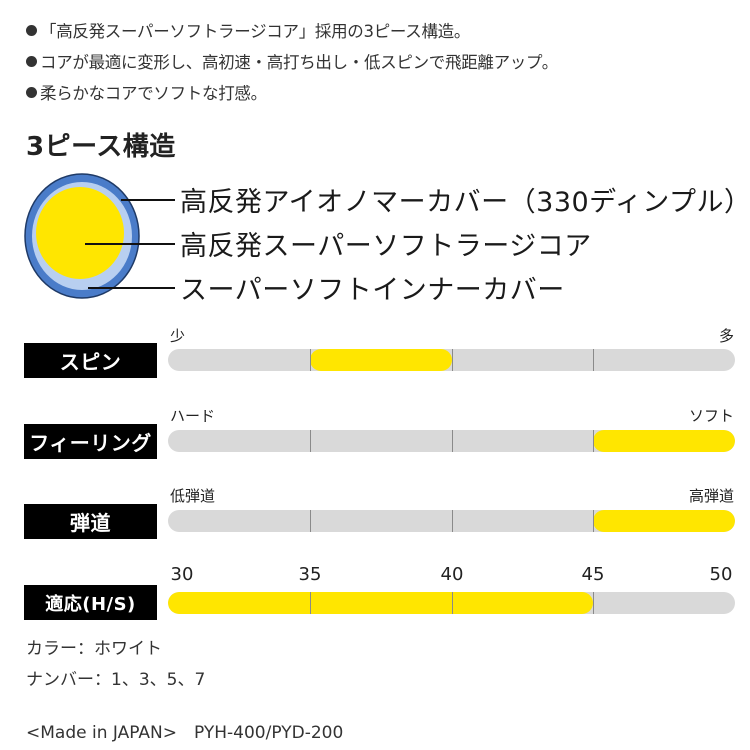  Describe the element at coordinates (193, 496) in the screenshot. I see `trajectory-scale-left: 低弾道` at that location.